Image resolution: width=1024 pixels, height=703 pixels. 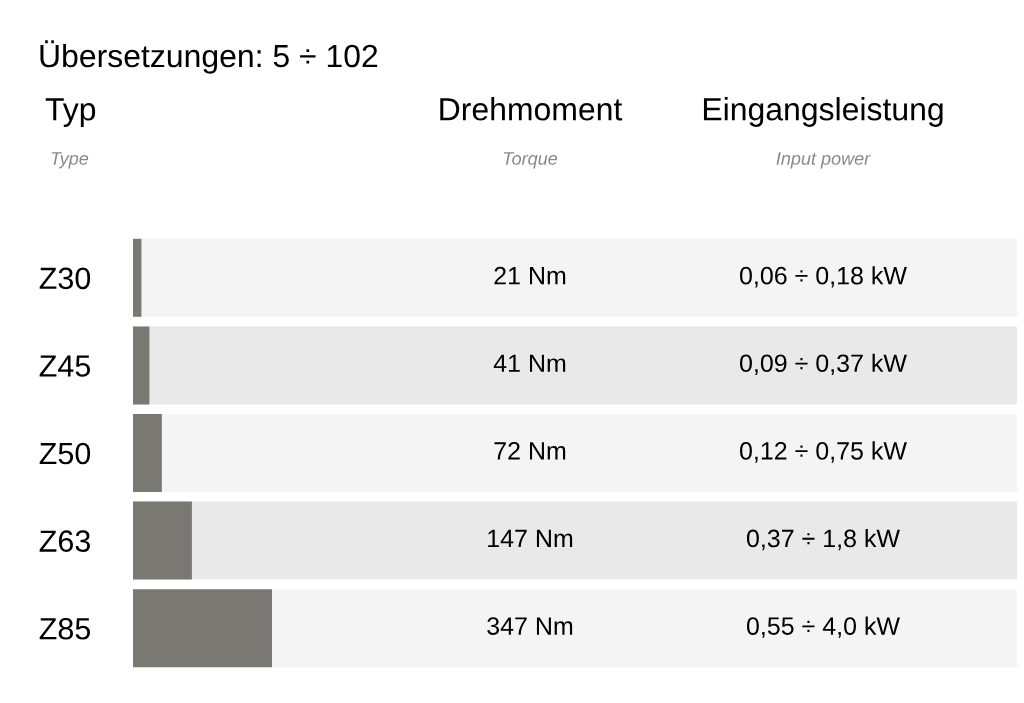 I want to click on text: Typ, so click(x=70, y=112).